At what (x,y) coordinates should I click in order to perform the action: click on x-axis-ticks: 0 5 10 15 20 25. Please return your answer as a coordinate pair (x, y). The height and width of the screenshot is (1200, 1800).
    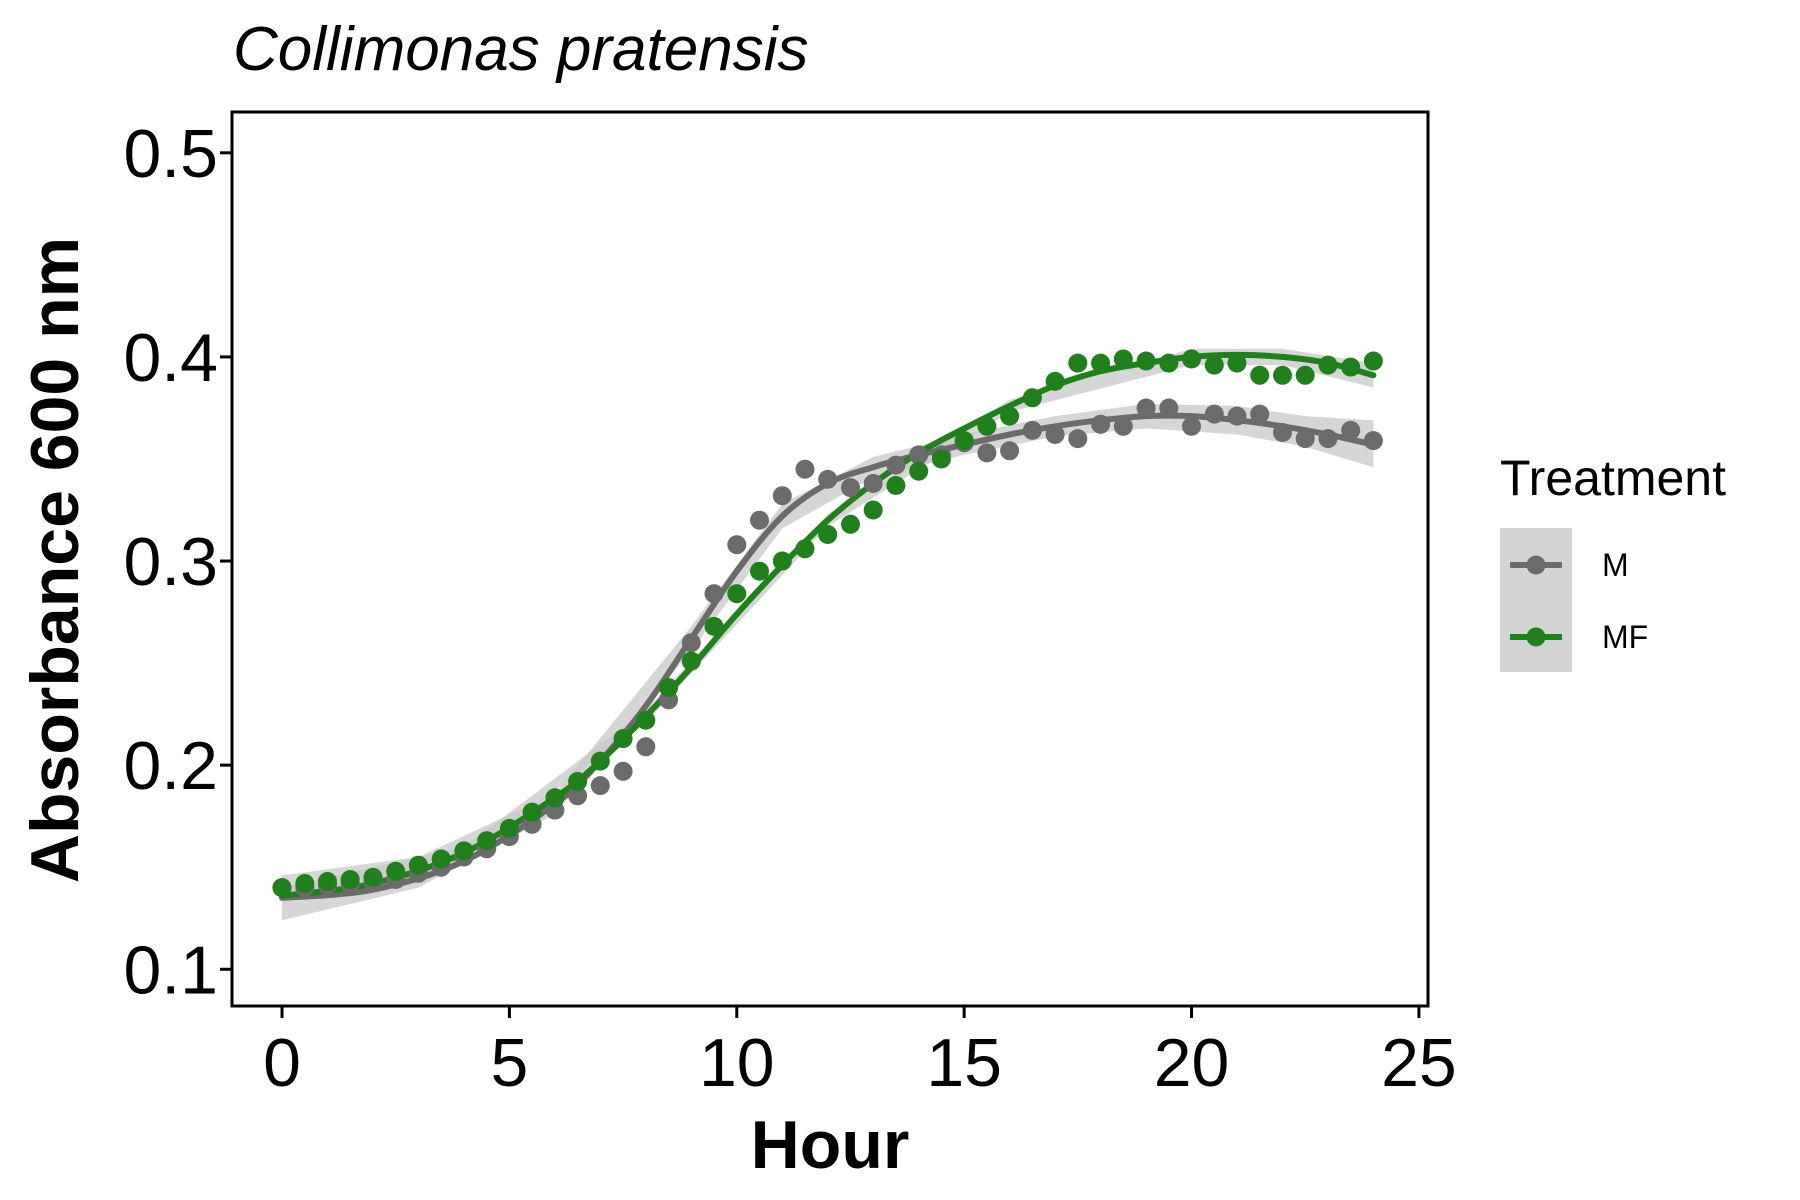
    Looking at the image, I should click on (860, 1053).